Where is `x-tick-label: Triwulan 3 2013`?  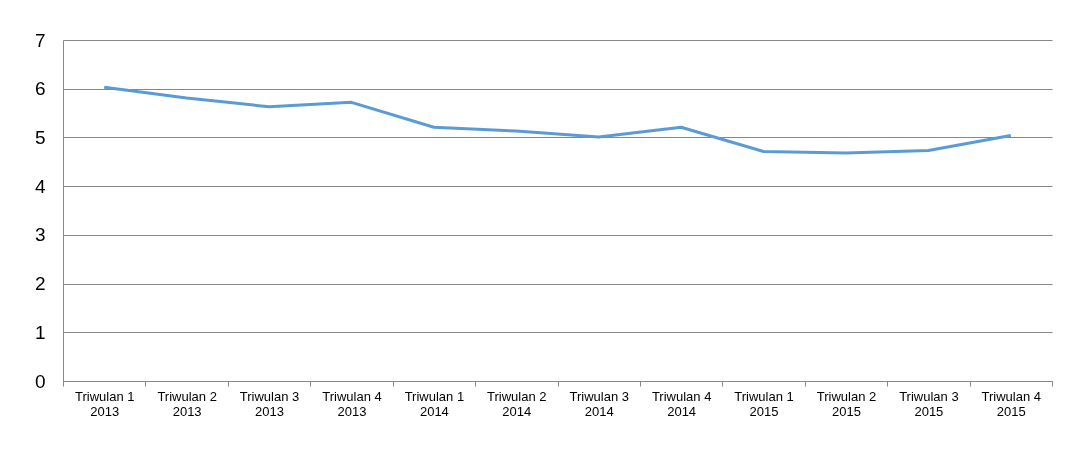 x-tick-label: Triwulan 3 2013 is located at coordinates (269, 403).